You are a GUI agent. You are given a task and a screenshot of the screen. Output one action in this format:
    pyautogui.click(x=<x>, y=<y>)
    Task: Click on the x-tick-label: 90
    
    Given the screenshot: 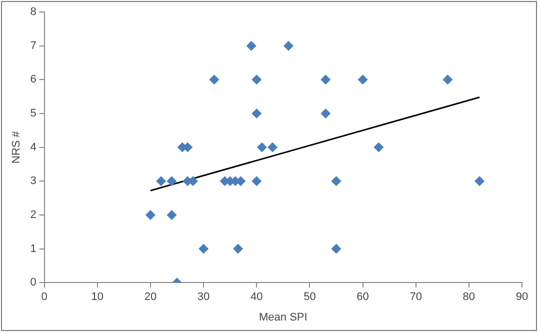 What is the action you would take?
    pyautogui.click(x=522, y=297)
    